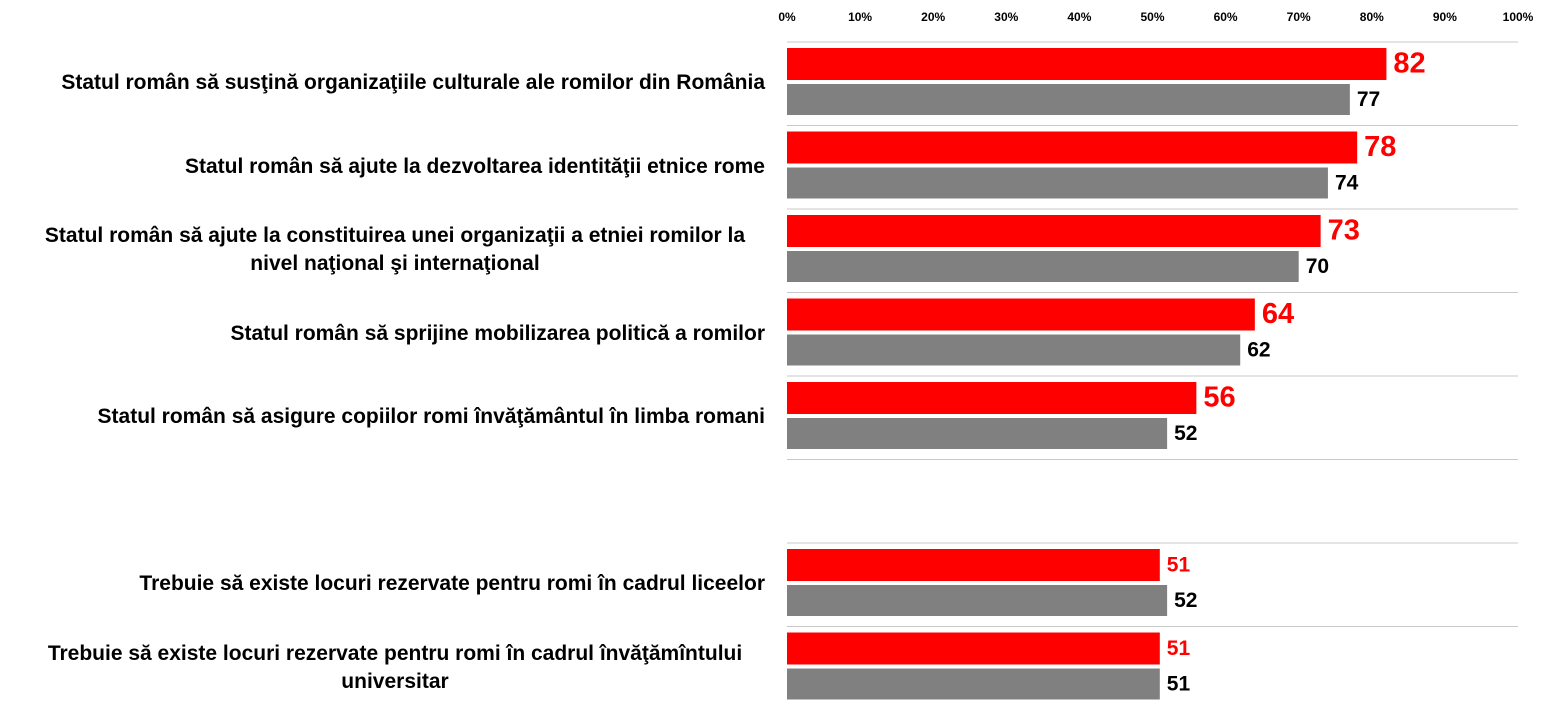 The height and width of the screenshot is (705, 1553). I want to click on value-label: 78, so click(1380, 147).